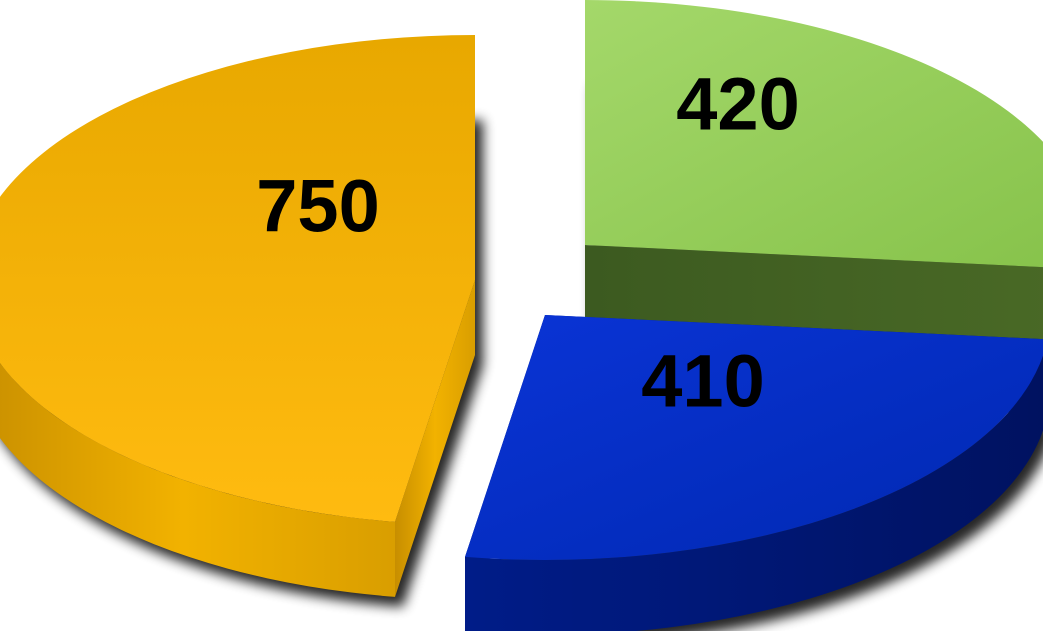 The image size is (1043, 631). What do you see at coordinates (198, 480) in the screenshot?
I see `pie-slice-rim` at bounding box center [198, 480].